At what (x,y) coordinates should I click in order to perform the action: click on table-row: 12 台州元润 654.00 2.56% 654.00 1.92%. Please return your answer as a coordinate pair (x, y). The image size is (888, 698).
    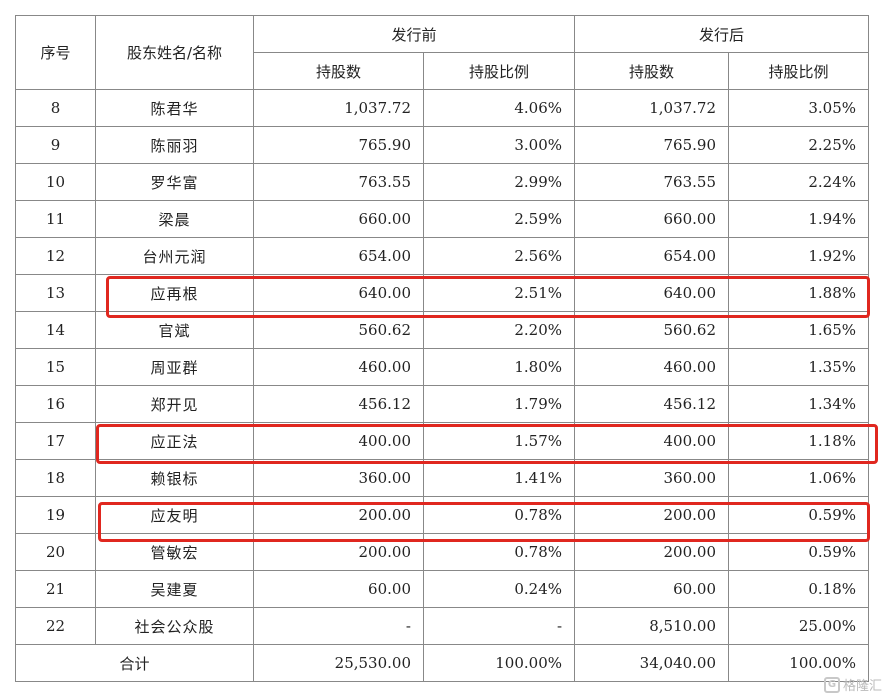
    Looking at the image, I should click on (442, 256).